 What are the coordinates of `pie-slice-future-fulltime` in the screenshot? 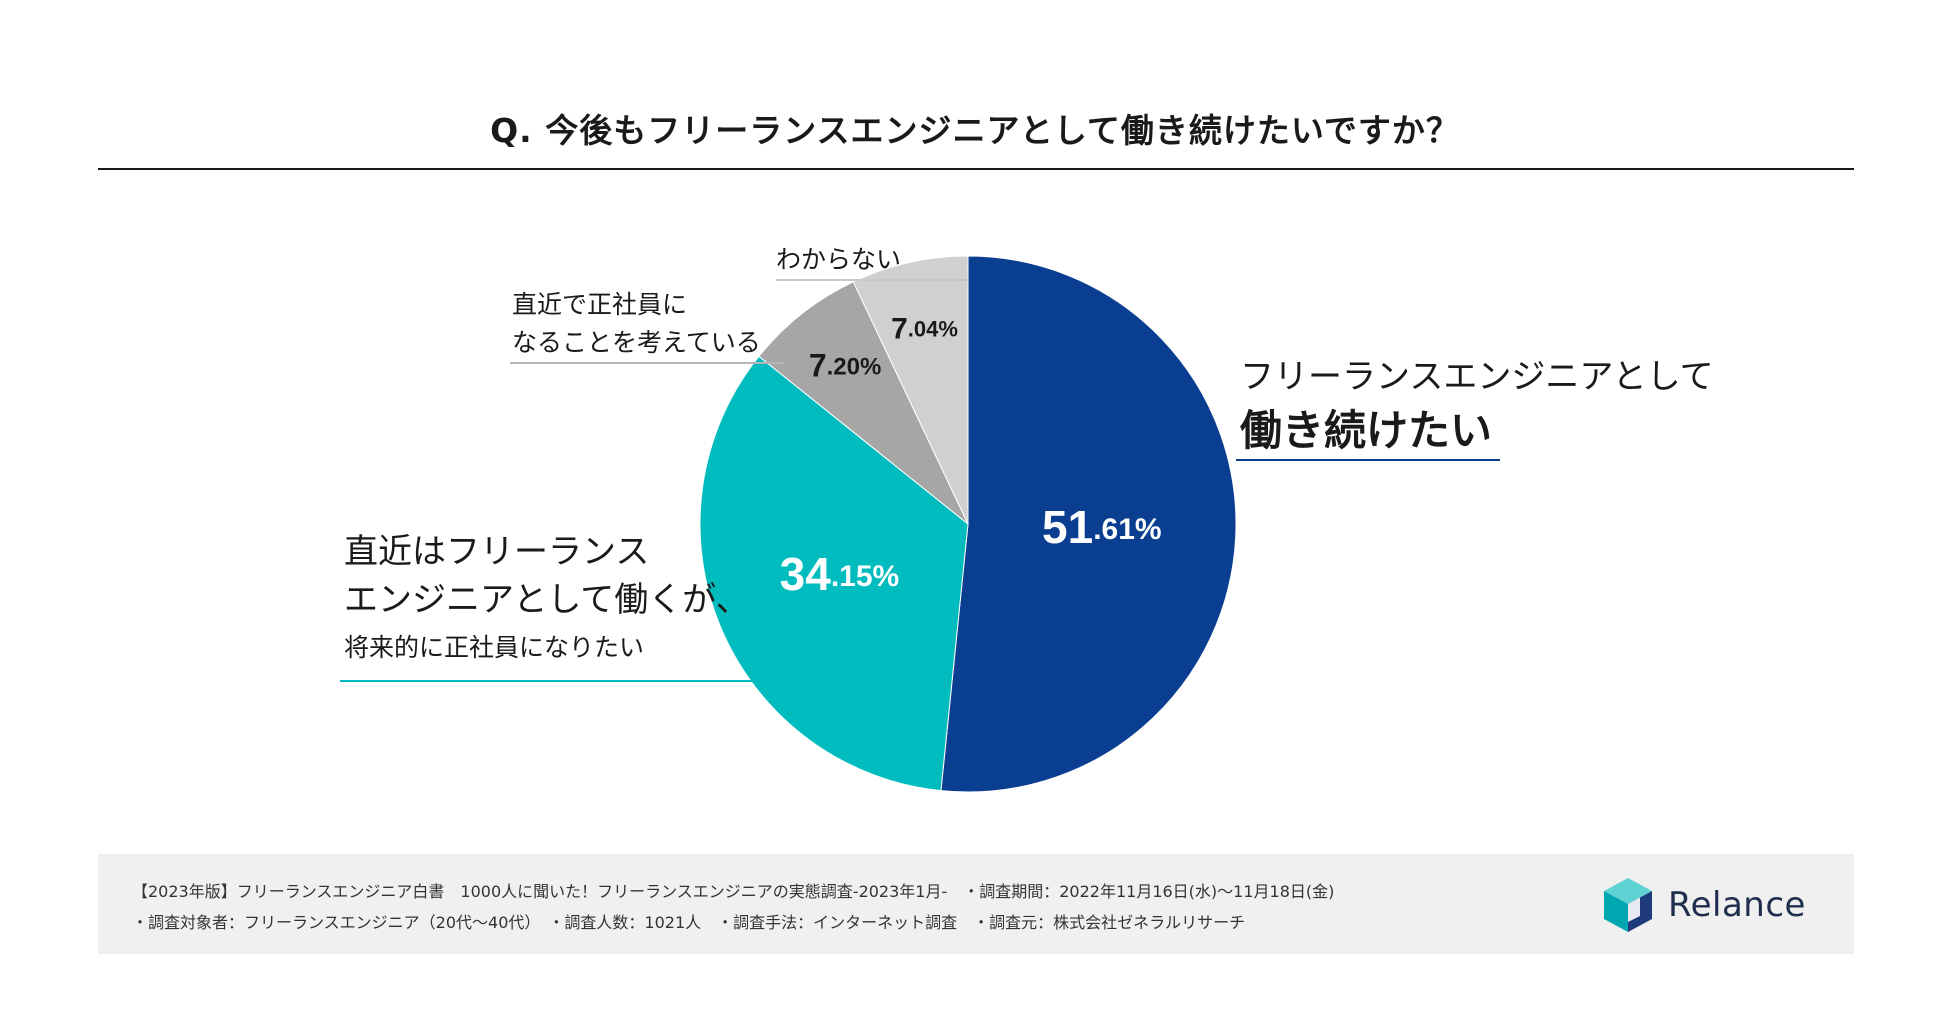 It's located at (834, 573).